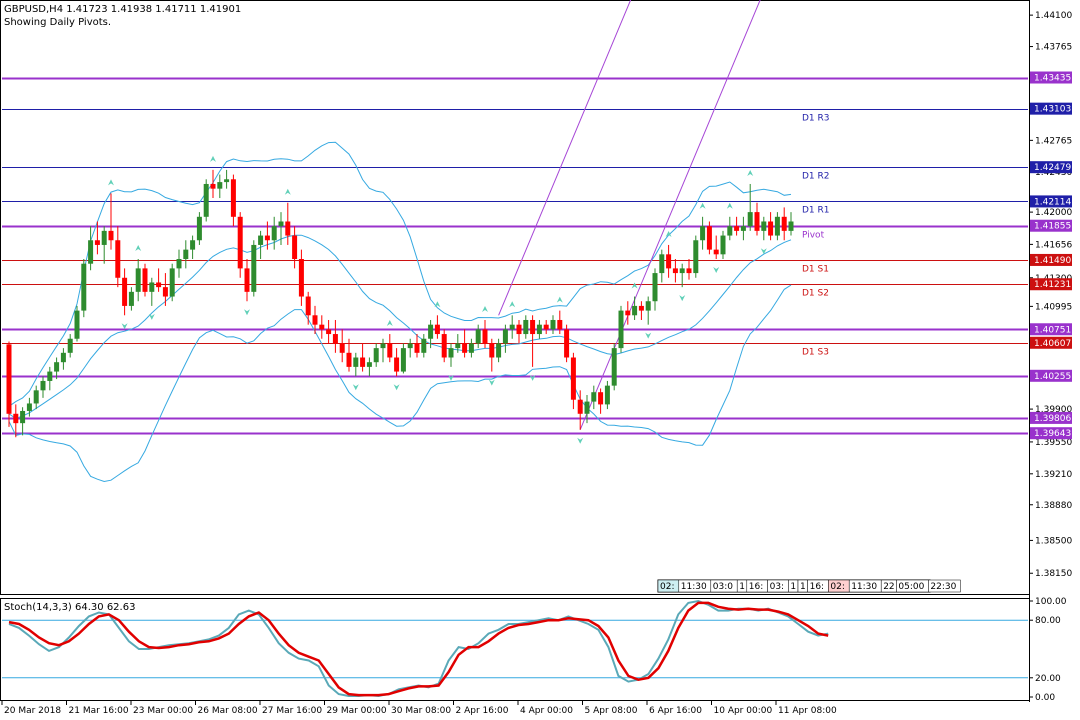 The image size is (1080, 720). What do you see at coordinates (1053, 307) in the screenshot?
I see `price-tick-label: 1.40995` at bounding box center [1053, 307].